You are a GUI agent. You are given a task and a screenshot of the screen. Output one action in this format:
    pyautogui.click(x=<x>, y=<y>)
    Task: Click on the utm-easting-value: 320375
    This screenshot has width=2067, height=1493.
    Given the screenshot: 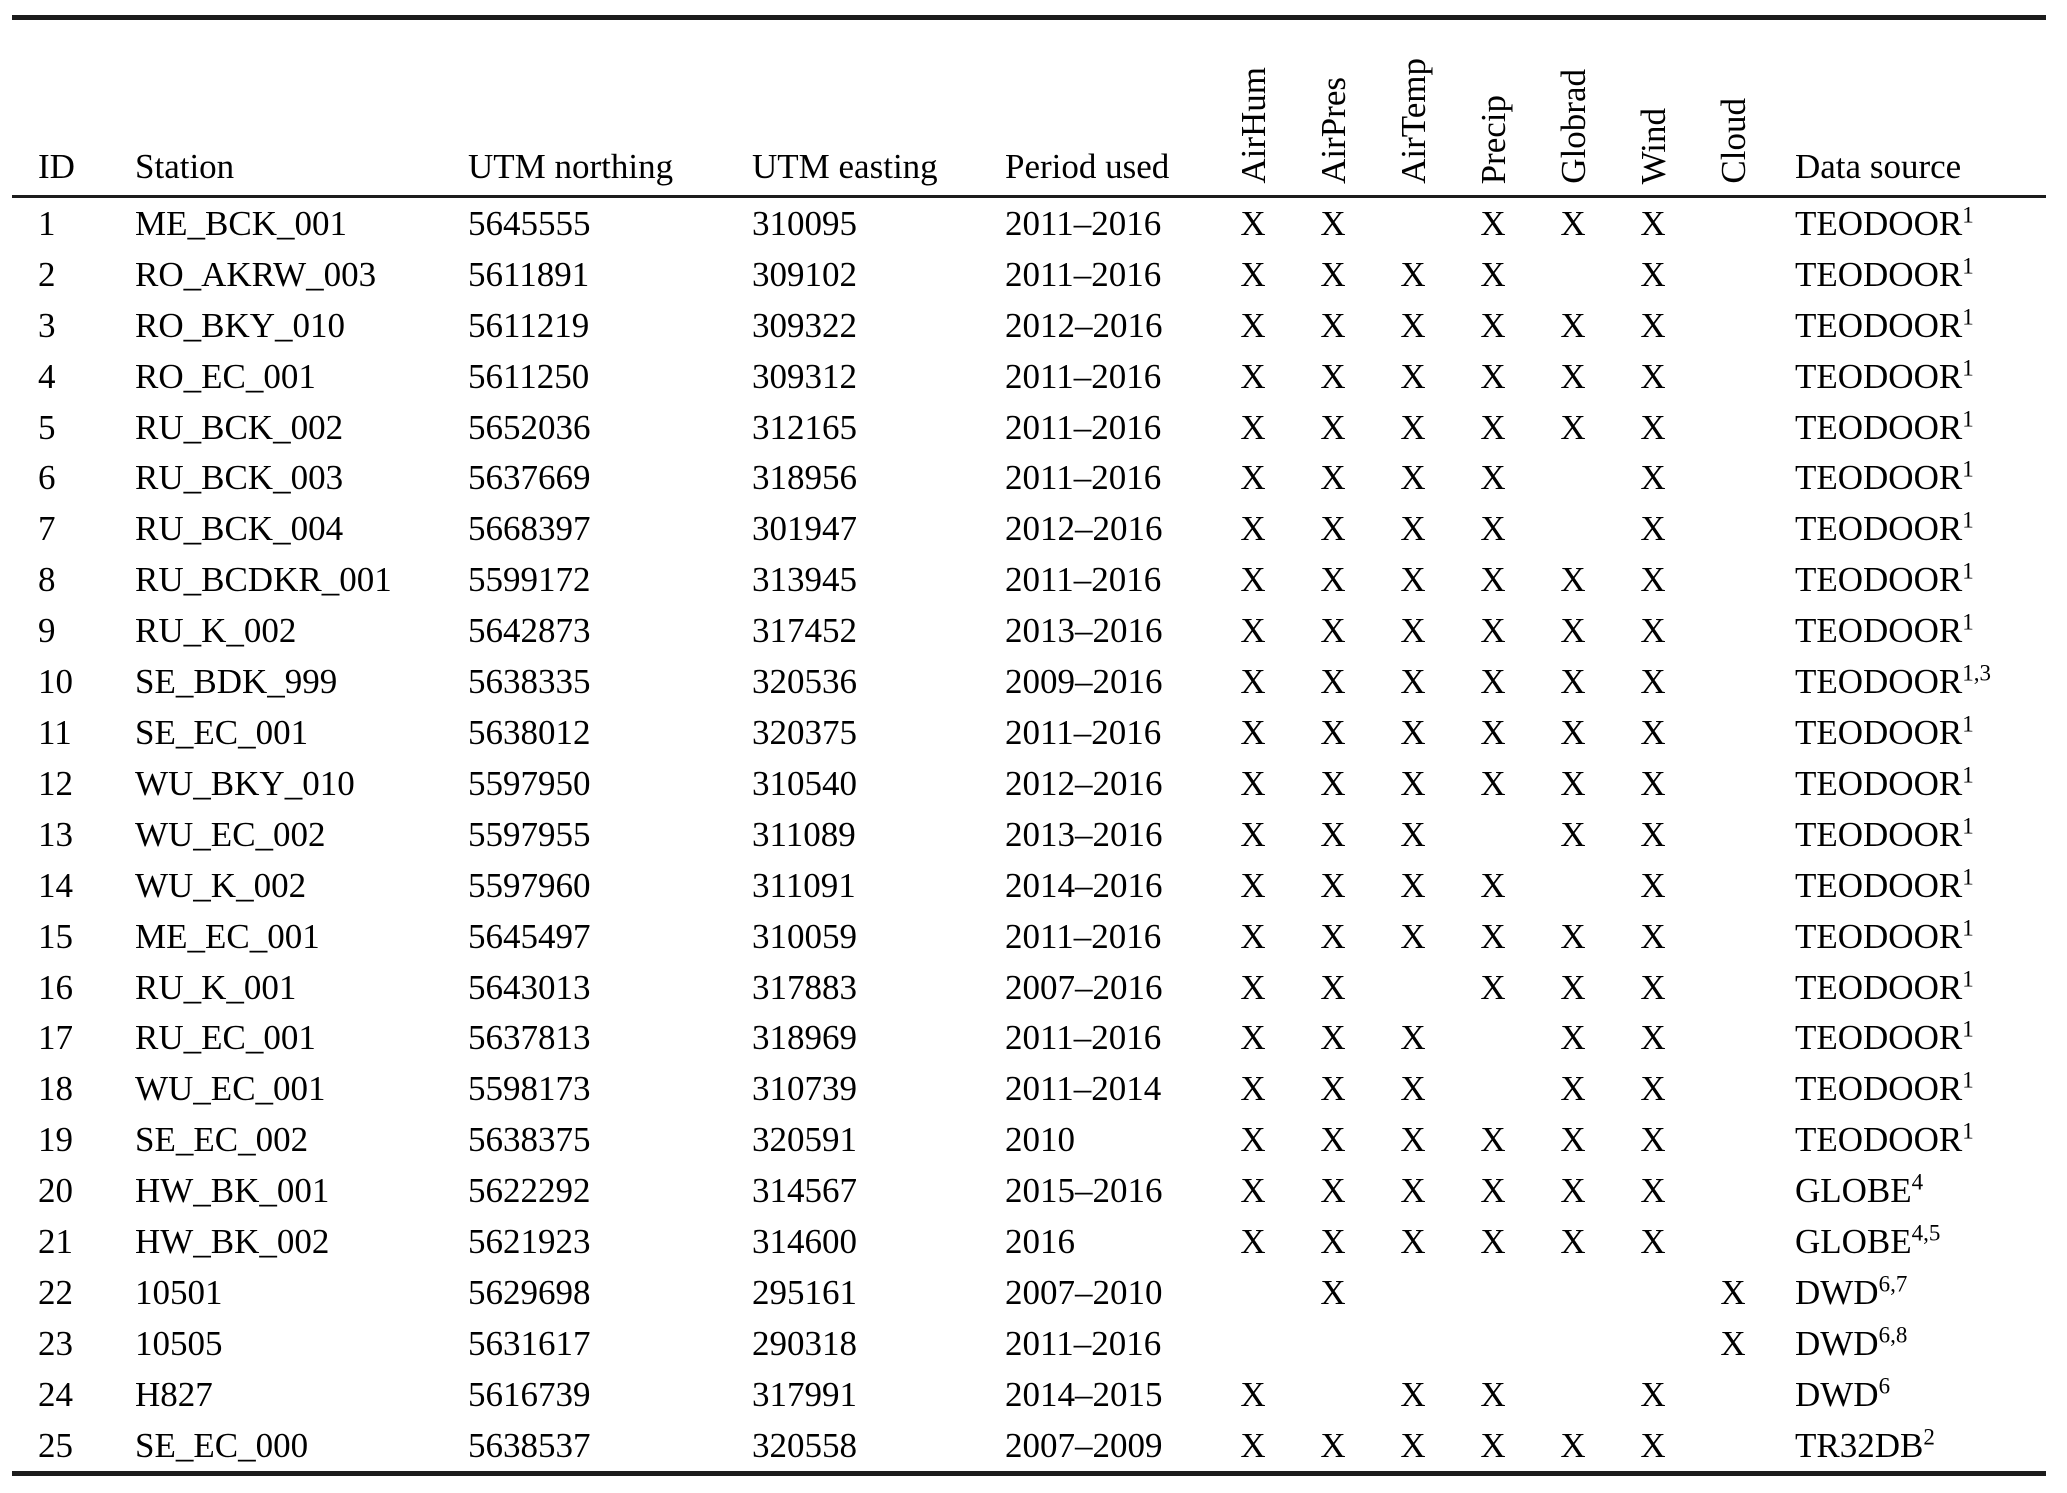 What is the action you would take?
    pyautogui.click(x=804, y=733)
    